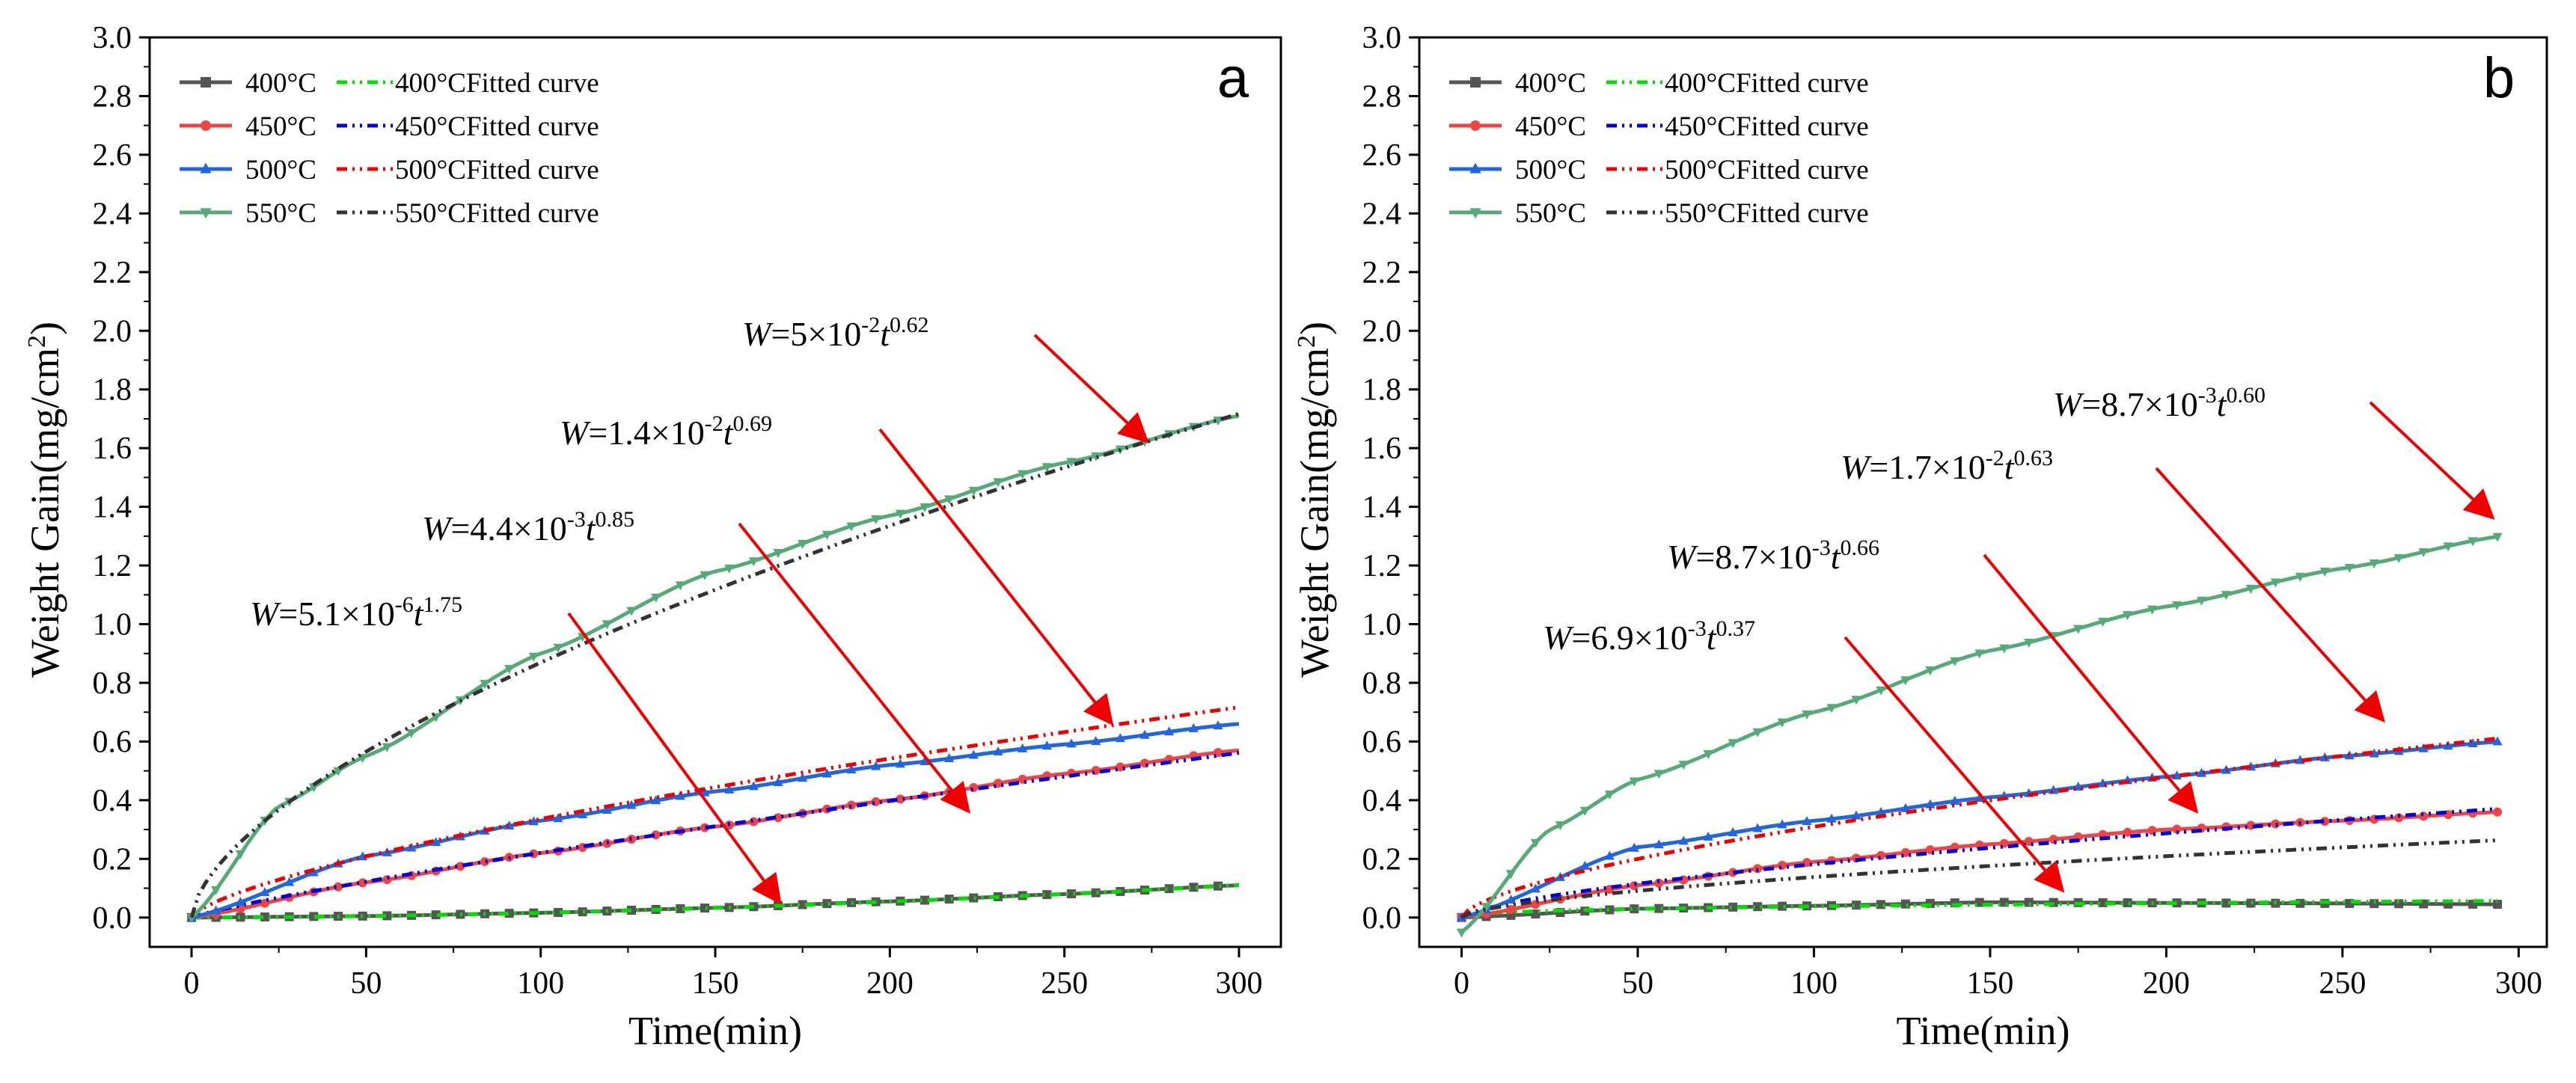  I want to click on y-tick-label: 0.4, so click(112, 801).